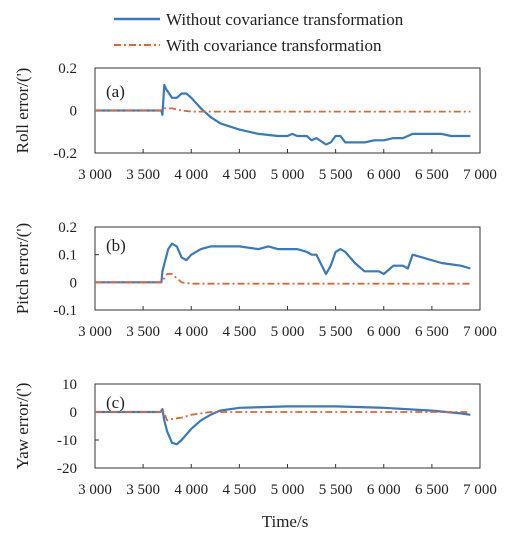 The height and width of the screenshot is (538, 510). Describe the element at coordinates (274, 45) in the screenshot. I see `legend-label-with: With covariance transformation` at that location.